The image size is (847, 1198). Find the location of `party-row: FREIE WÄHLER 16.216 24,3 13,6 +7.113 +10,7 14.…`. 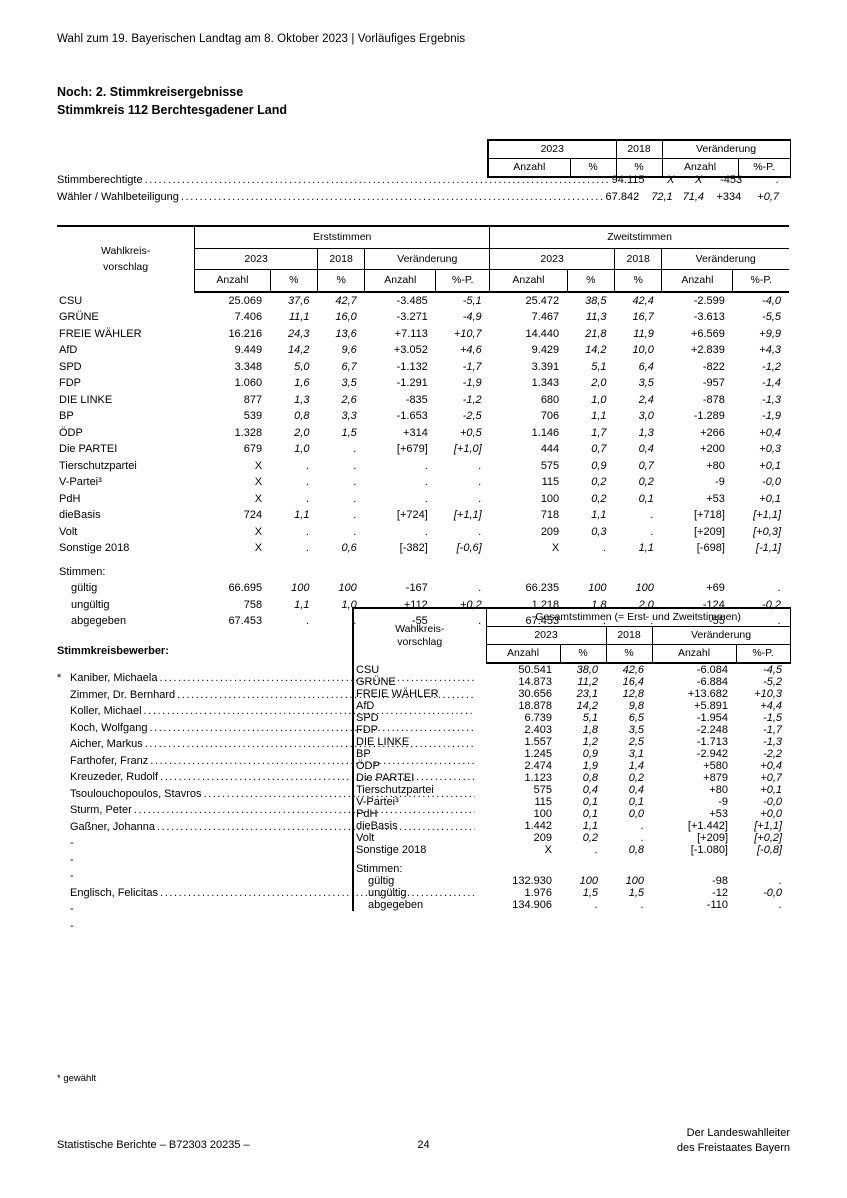

party-row: FREIE WÄHLER 16.216 24,3 13,6 +7.113 +10,7 14.… is located at coordinates (423, 334).